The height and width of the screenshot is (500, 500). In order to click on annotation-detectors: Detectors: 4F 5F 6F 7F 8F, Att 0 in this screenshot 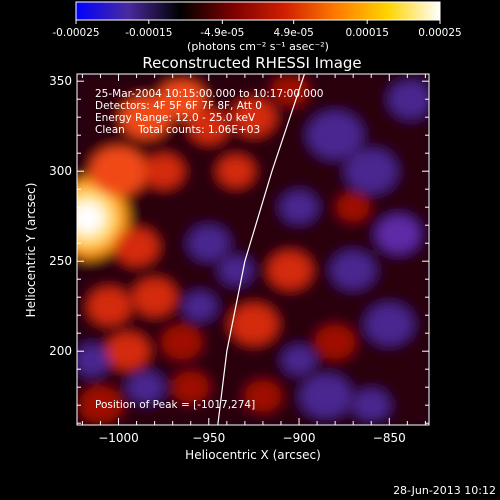, I will do `click(178, 106)`.